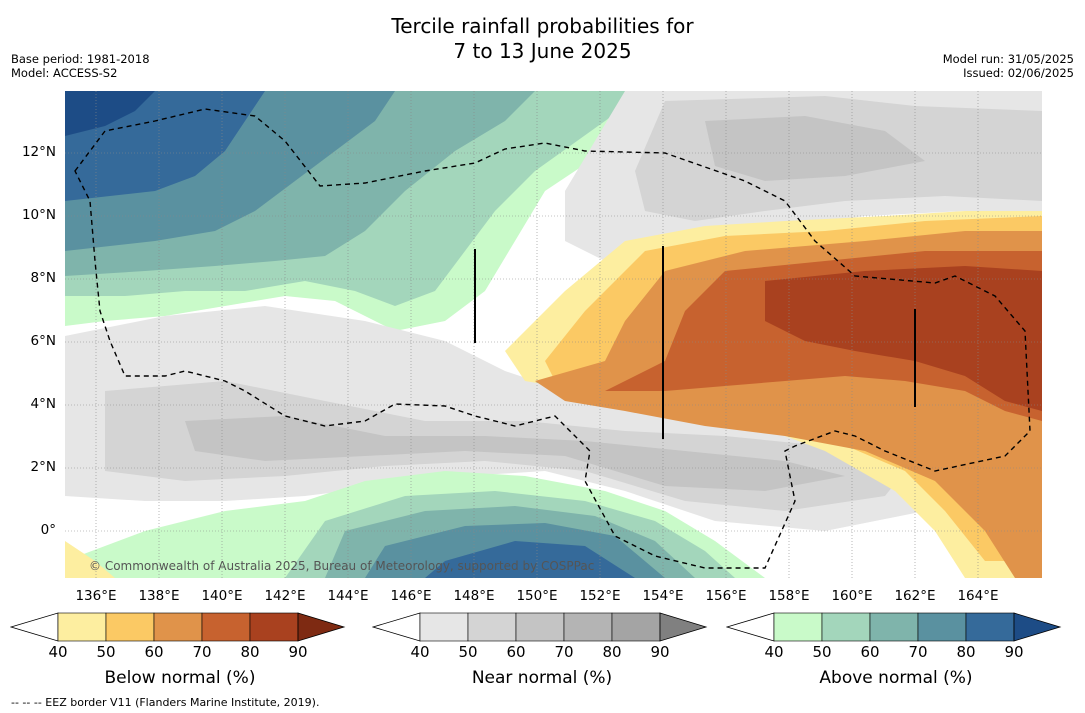 The height and width of the screenshot is (713, 1085). Describe the element at coordinates (564, 652) in the screenshot. I see `near-colorbar-tick-70: 70` at that location.